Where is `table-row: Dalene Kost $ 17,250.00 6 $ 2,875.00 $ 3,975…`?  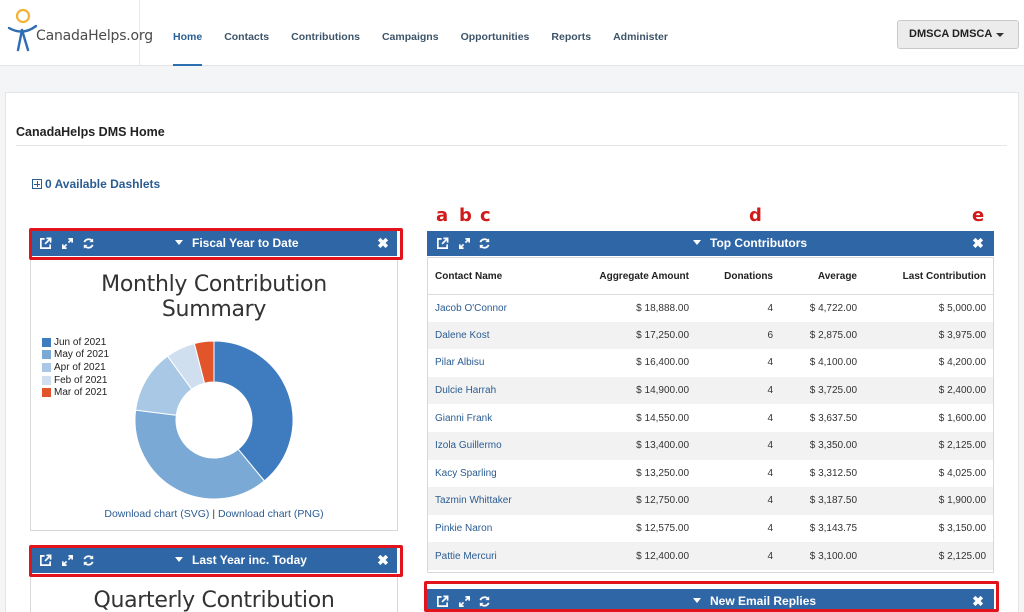 table-row: Dalene Kost $ 17,250.00 6 $ 2,875.00 $ 3,975… is located at coordinates (710, 335).